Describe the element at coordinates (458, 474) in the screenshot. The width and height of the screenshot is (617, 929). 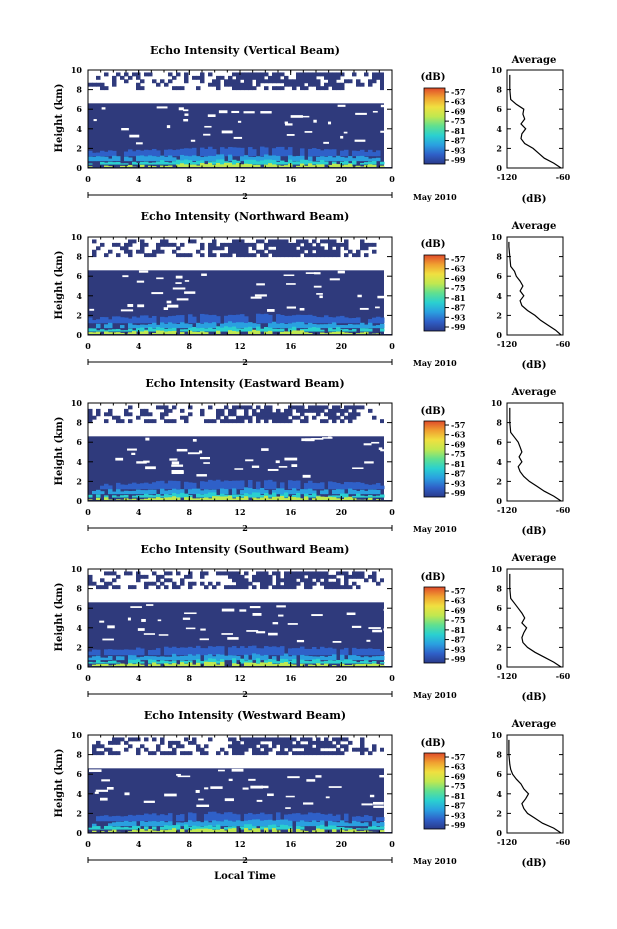
I see `colorbar-tick-label: -87` at that location.